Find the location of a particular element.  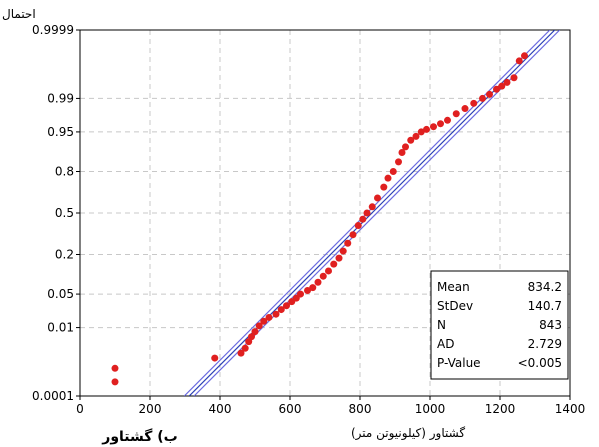

stat-value: 843 is located at coordinates (550, 325).